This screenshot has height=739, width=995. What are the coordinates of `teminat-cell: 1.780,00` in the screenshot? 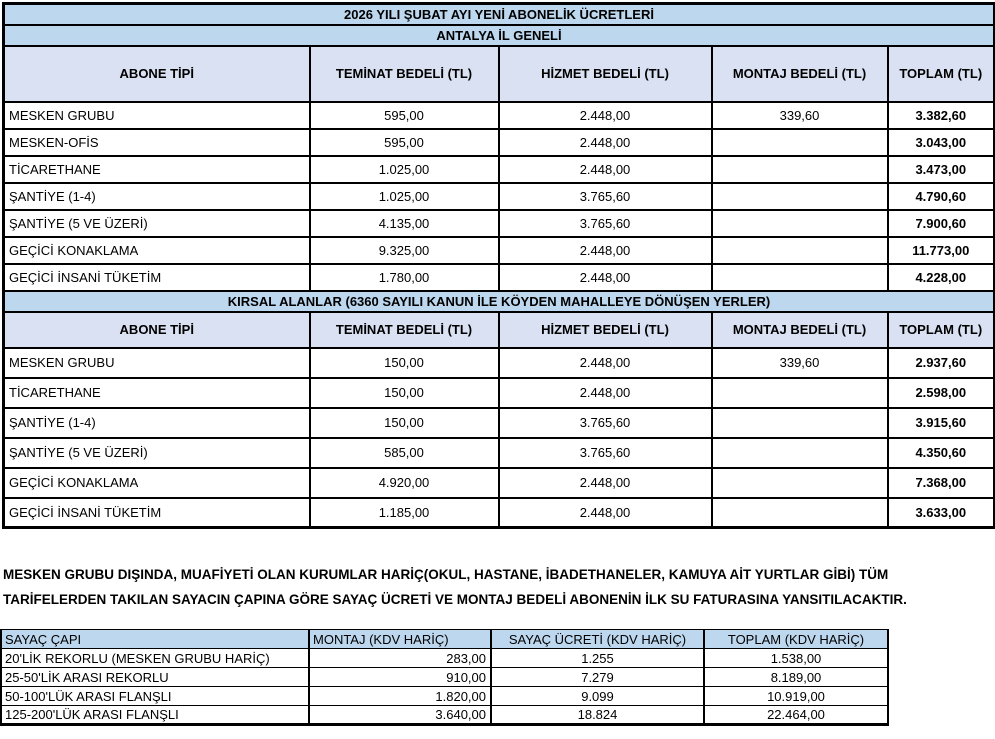 It's located at (404, 277).